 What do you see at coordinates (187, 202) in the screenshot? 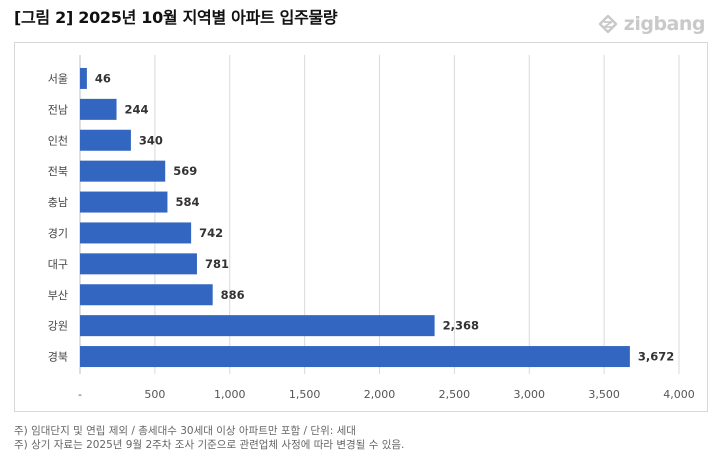
I see `data-label: 584` at bounding box center [187, 202].